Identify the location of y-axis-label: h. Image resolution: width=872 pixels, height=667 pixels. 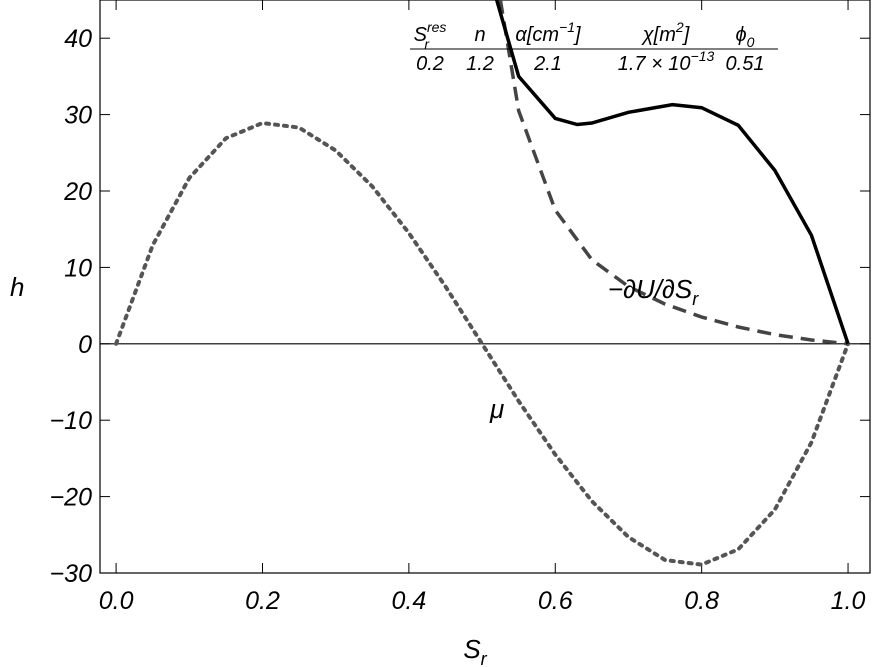
(17, 287).